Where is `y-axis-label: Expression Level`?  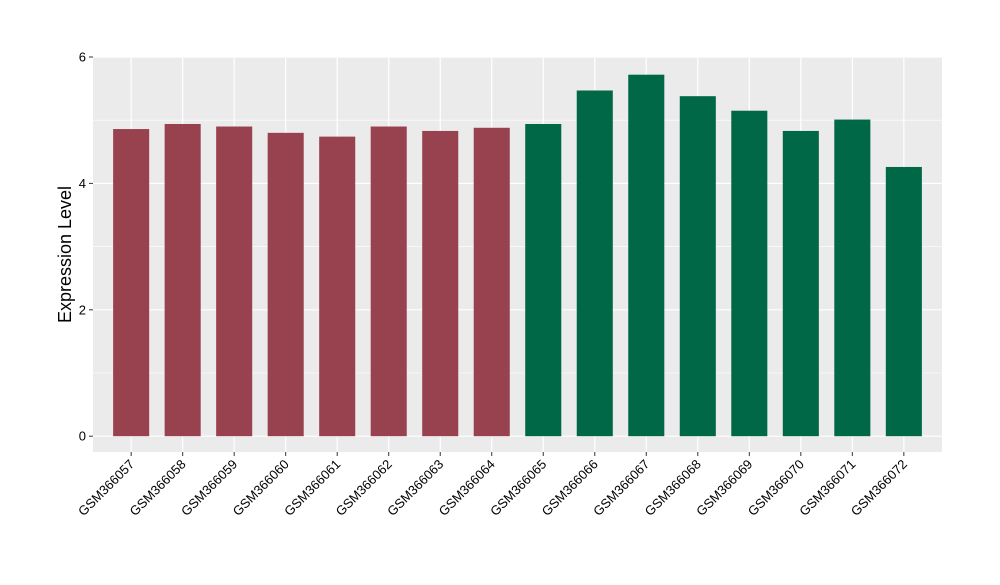 y-axis-label: Expression Level is located at coordinates (65, 254).